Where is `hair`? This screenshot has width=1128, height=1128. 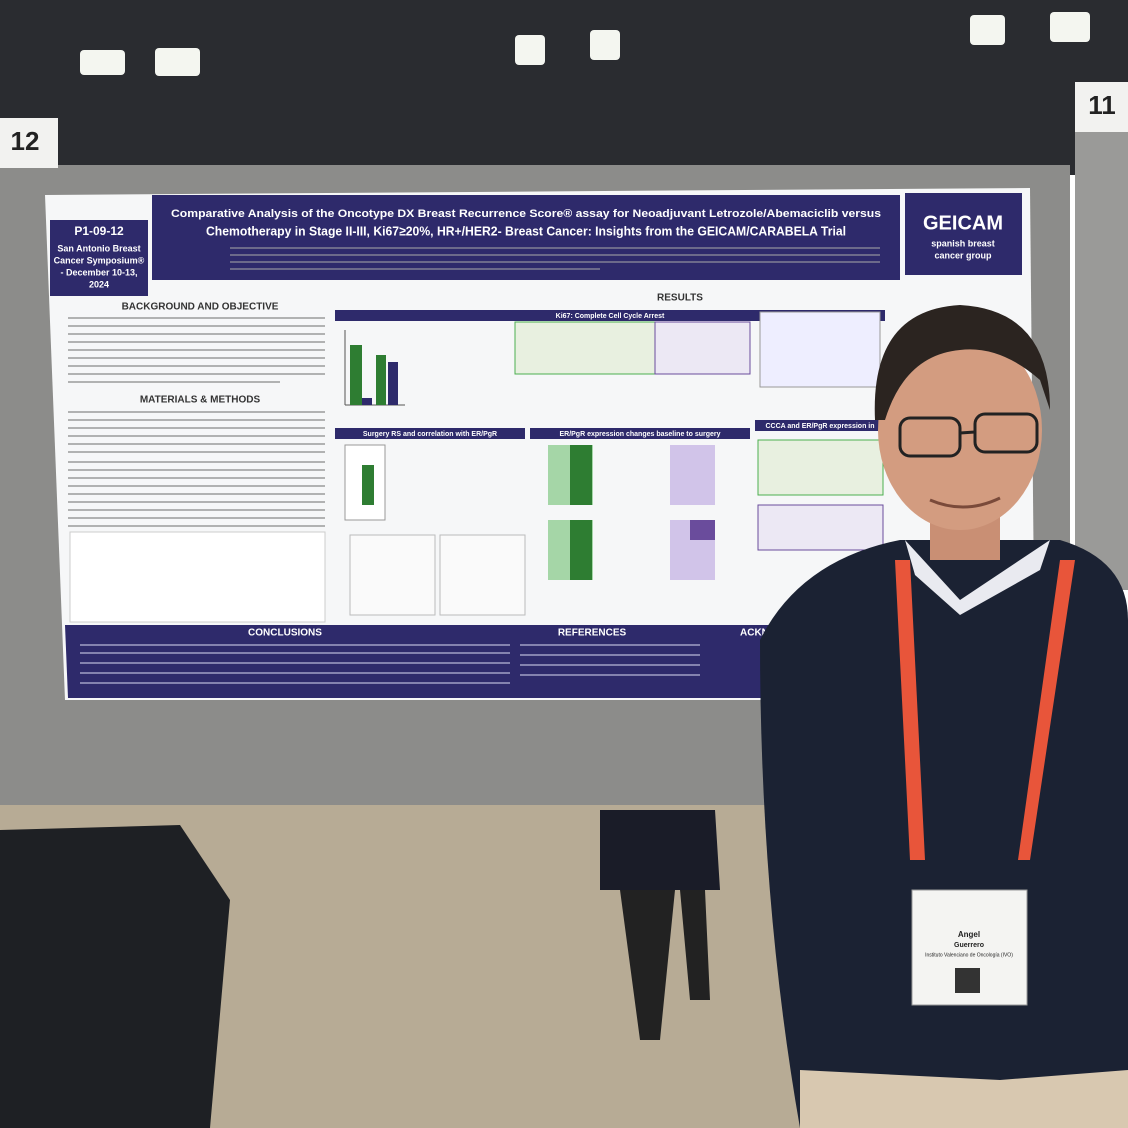 hair is located at coordinates (962, 362).